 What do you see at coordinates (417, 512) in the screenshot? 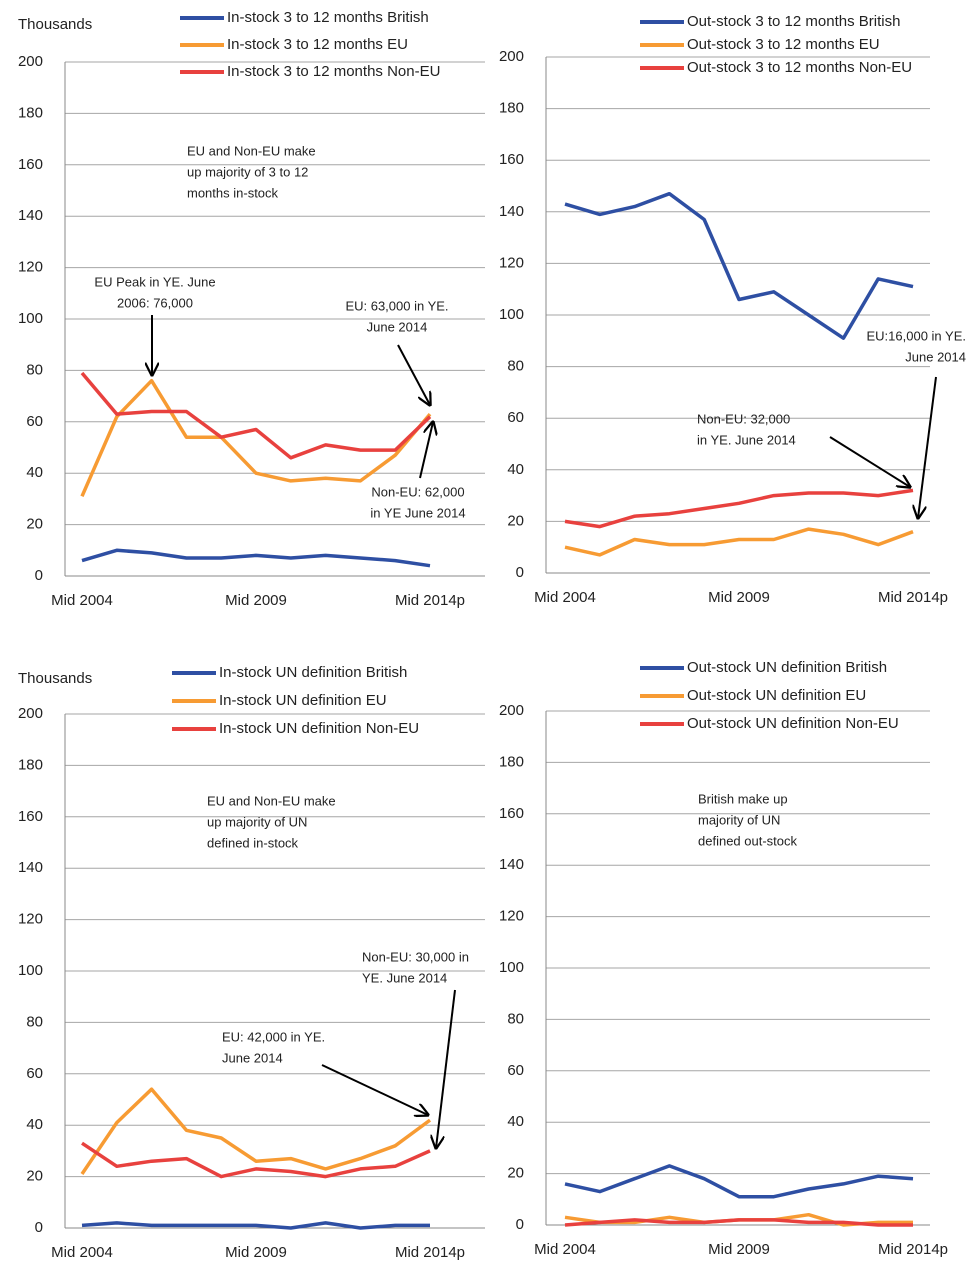
I see `annotation: in YE June 2014` at bounding box center [417, 512].